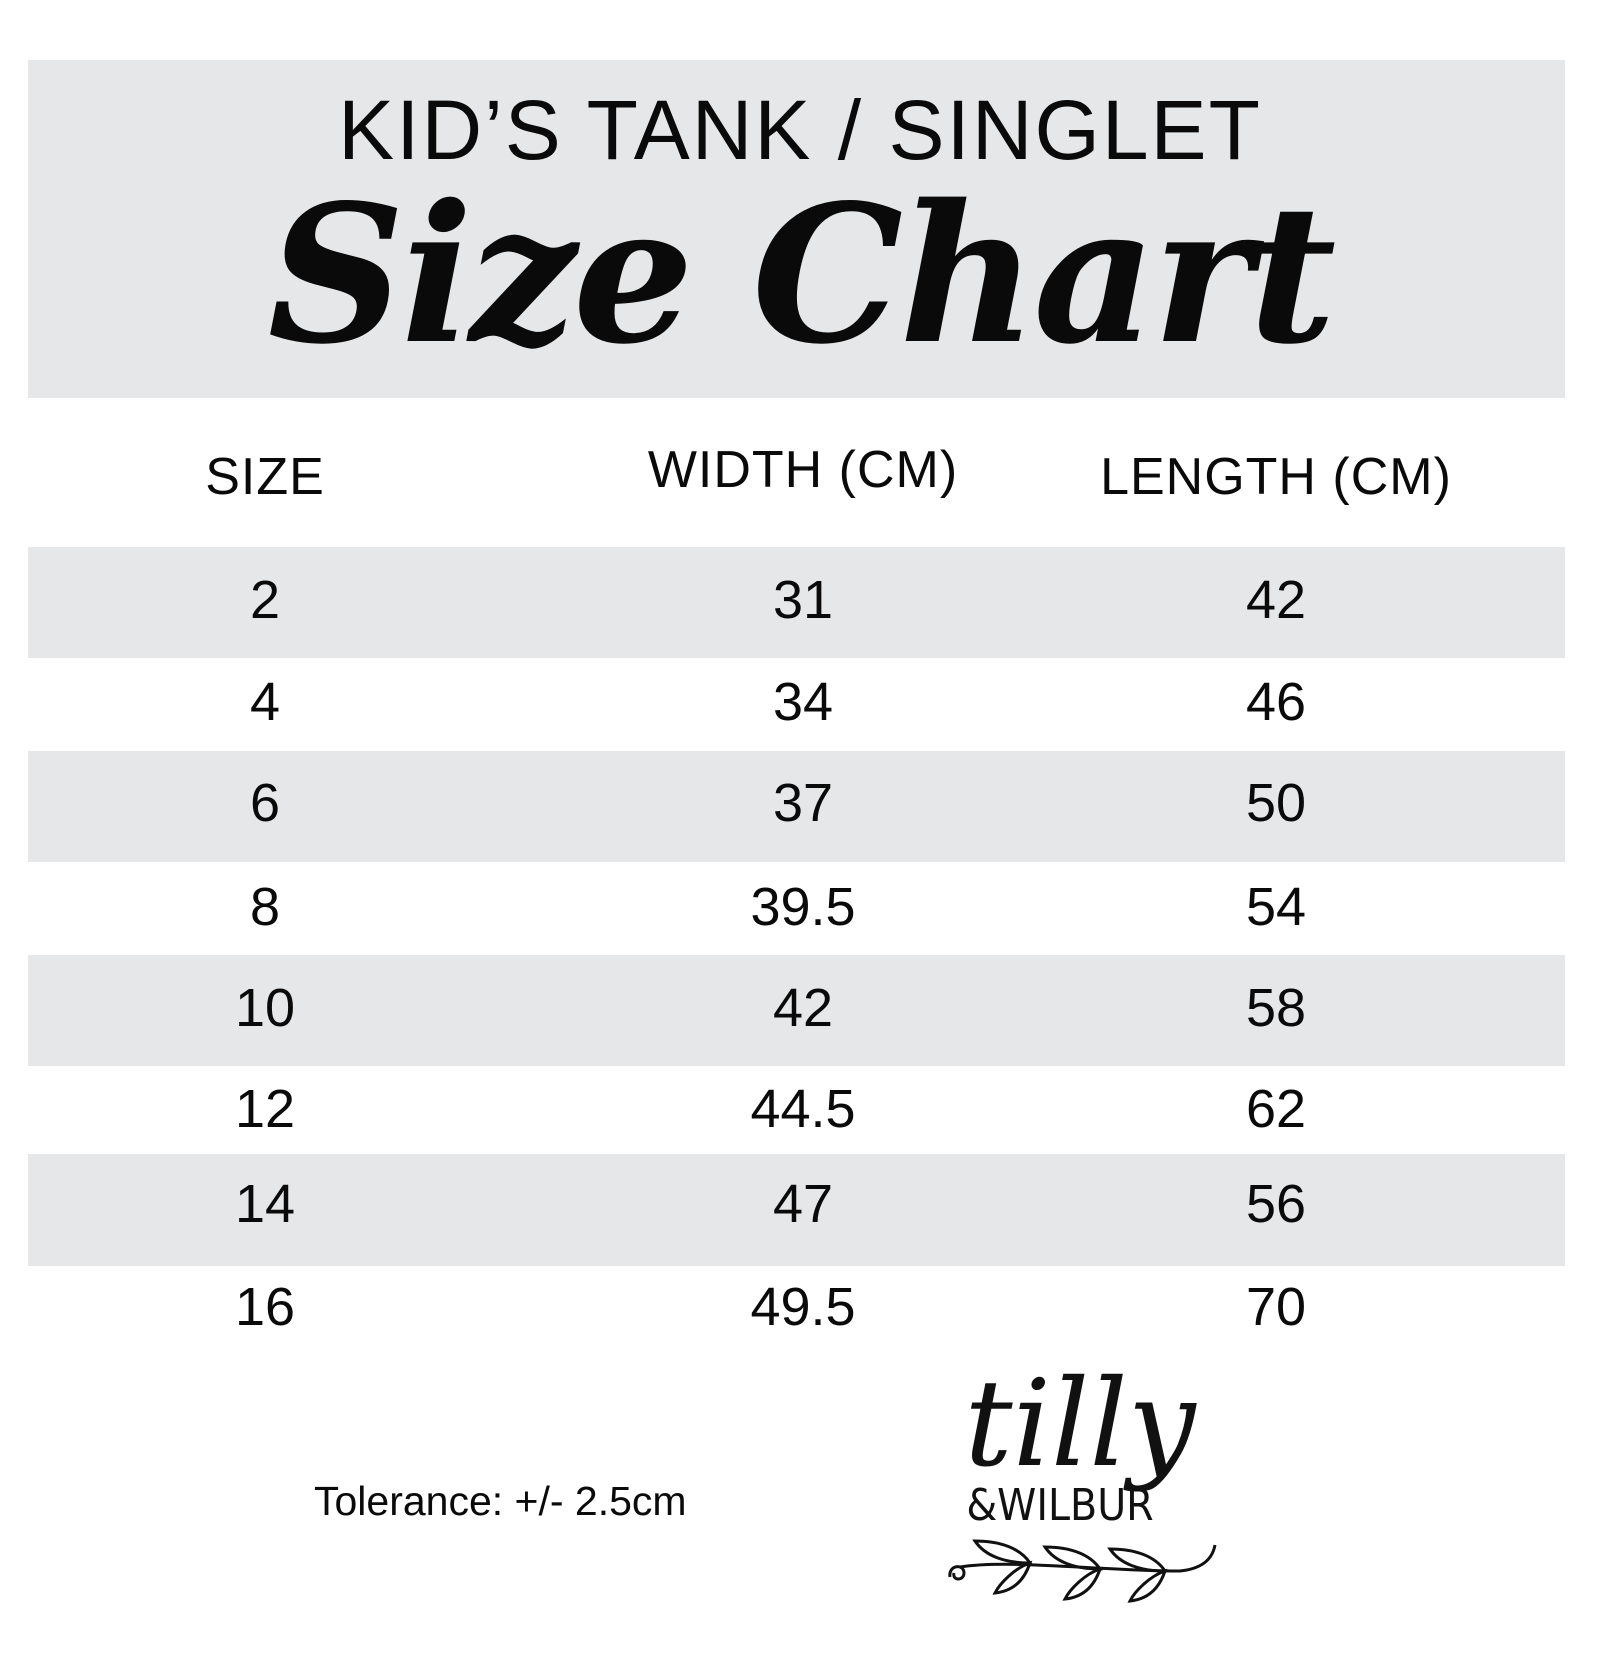 This screenshot has width=1600, height=1667. Describe the element at coordinates (265, 1109) in the screenshot. I see `size-cell: 12` at that location.